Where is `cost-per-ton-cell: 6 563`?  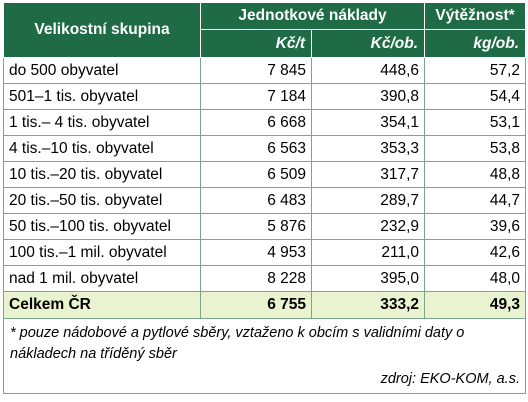 cost-per-ton-cell: 6 563 is located at coordinates (256, 148).